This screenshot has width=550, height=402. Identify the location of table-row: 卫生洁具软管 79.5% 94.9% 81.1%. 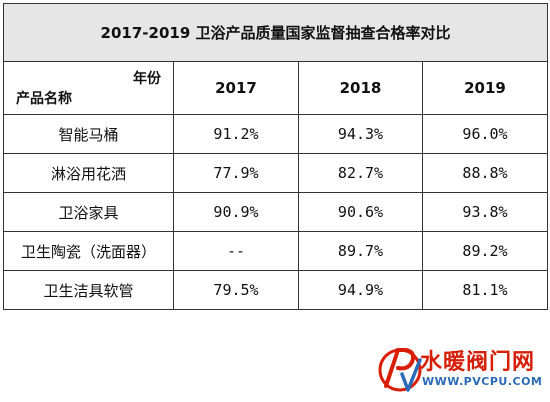
(276, 290).